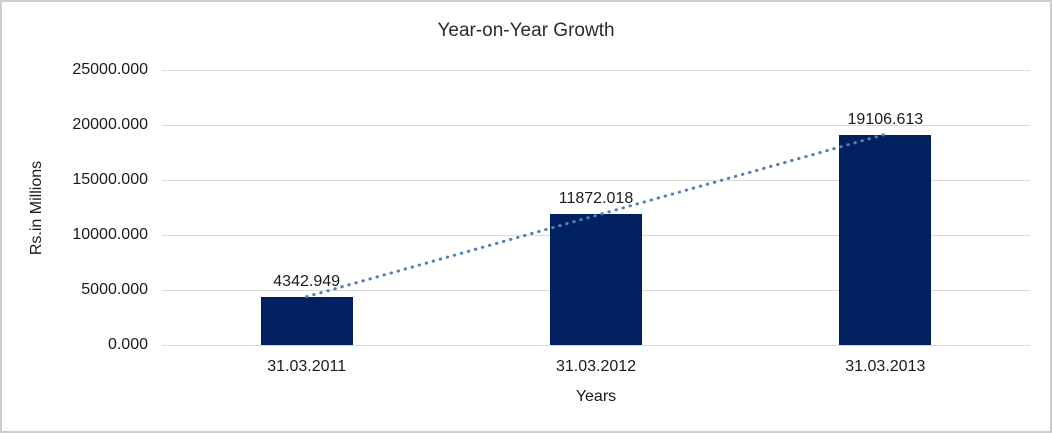 This screenshot has width=1052, height=433. Describe the element at coordinates (110, 179) in the screenshot. I see `y-tick-label: 15000.000` at that location.